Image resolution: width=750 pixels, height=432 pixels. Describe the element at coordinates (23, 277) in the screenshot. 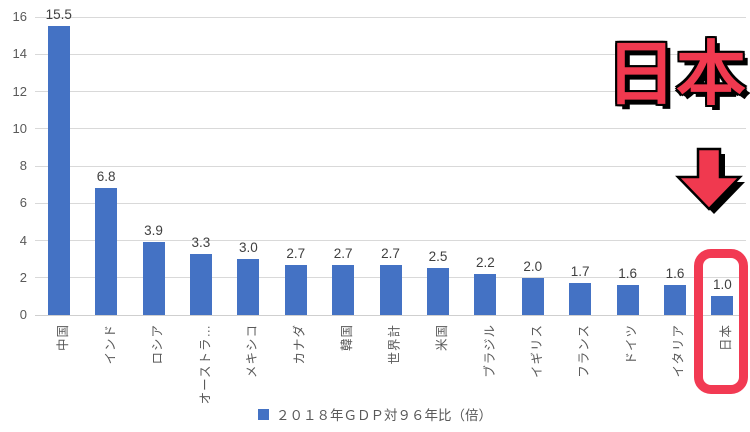

I see `y-axis-tick-label: 2` at that location.